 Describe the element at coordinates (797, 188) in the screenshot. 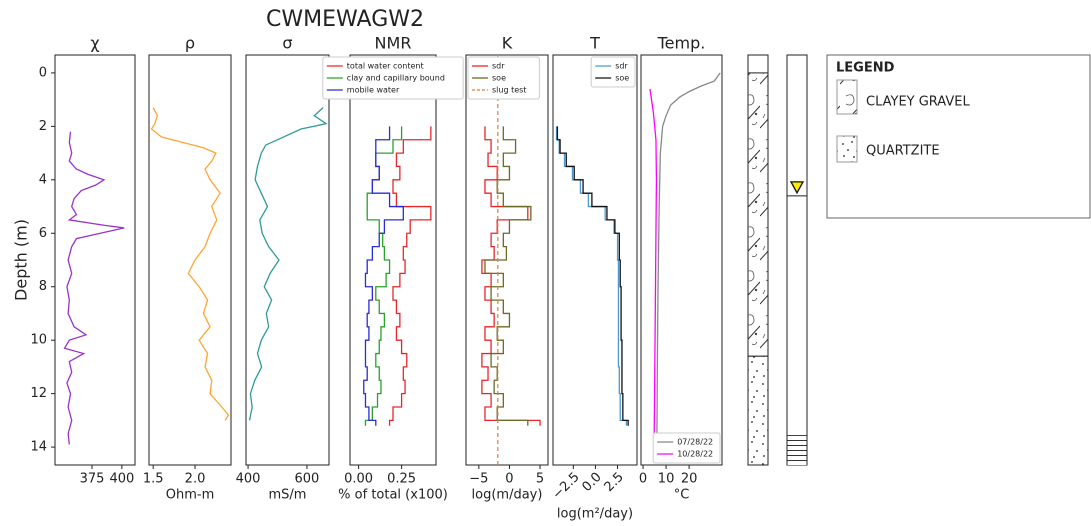

I see `water-level-marker` at that location.